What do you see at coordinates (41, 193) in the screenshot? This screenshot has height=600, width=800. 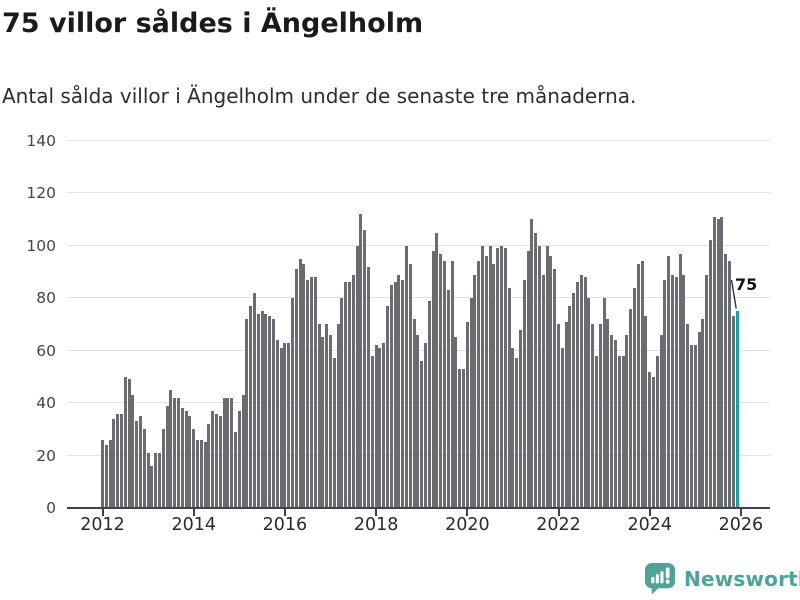 I see `y-axis-label: 120` at bounding box center [41, 193].